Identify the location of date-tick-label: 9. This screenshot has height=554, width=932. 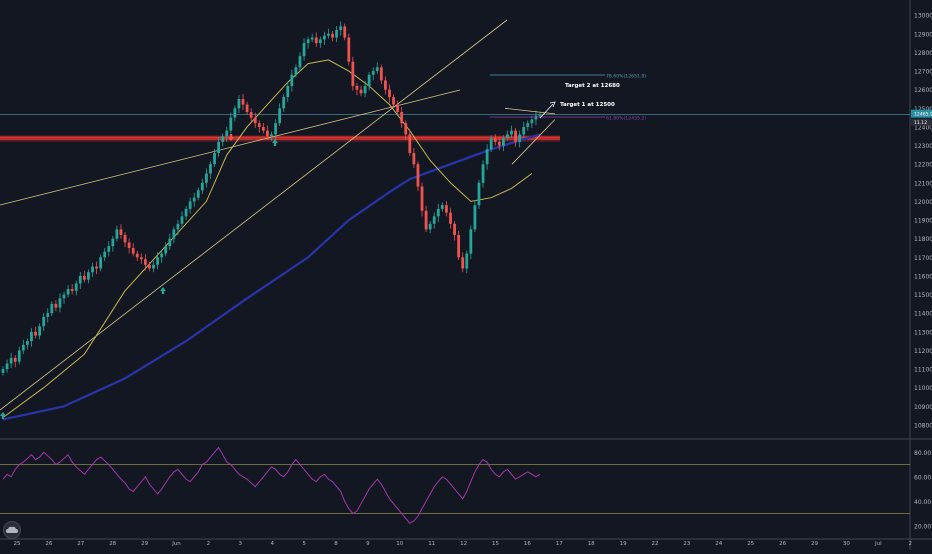
(368, 544).